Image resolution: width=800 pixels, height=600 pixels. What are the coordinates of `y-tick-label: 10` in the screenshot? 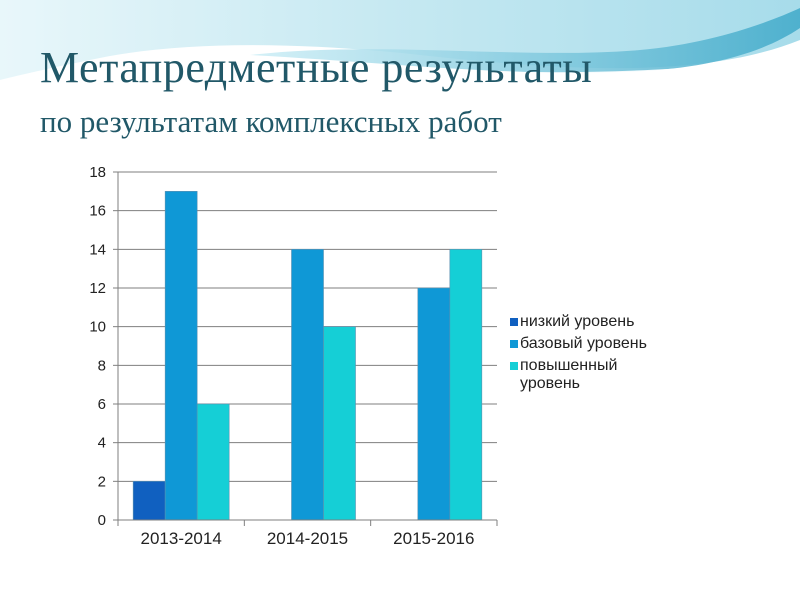 It's located at (97, 327).